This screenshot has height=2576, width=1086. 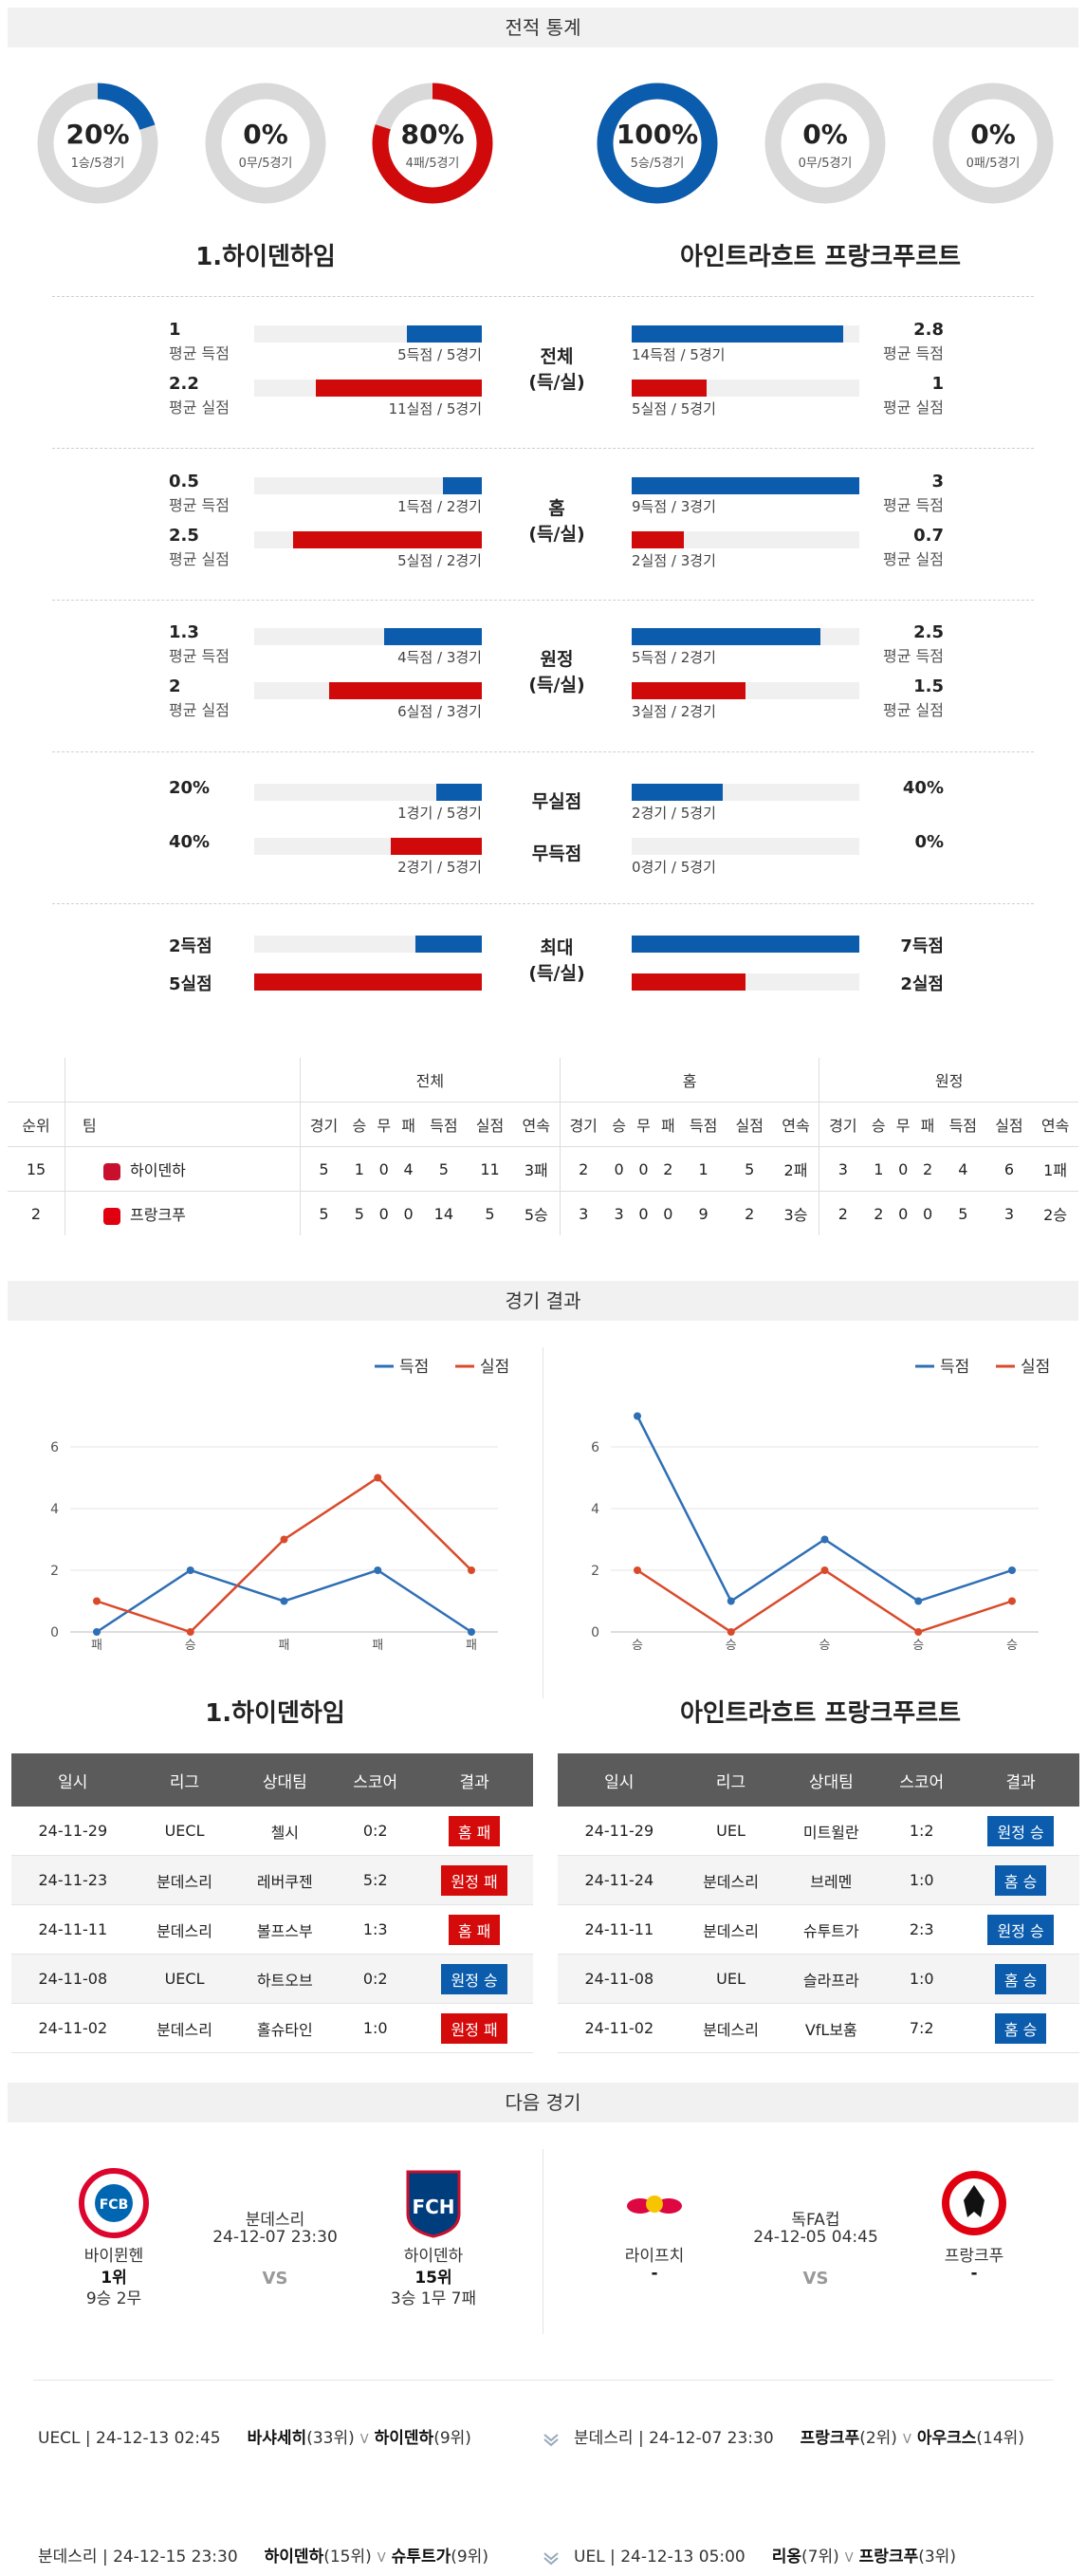 I want to click on result-league: UECL, so click(x=184, y=1979).